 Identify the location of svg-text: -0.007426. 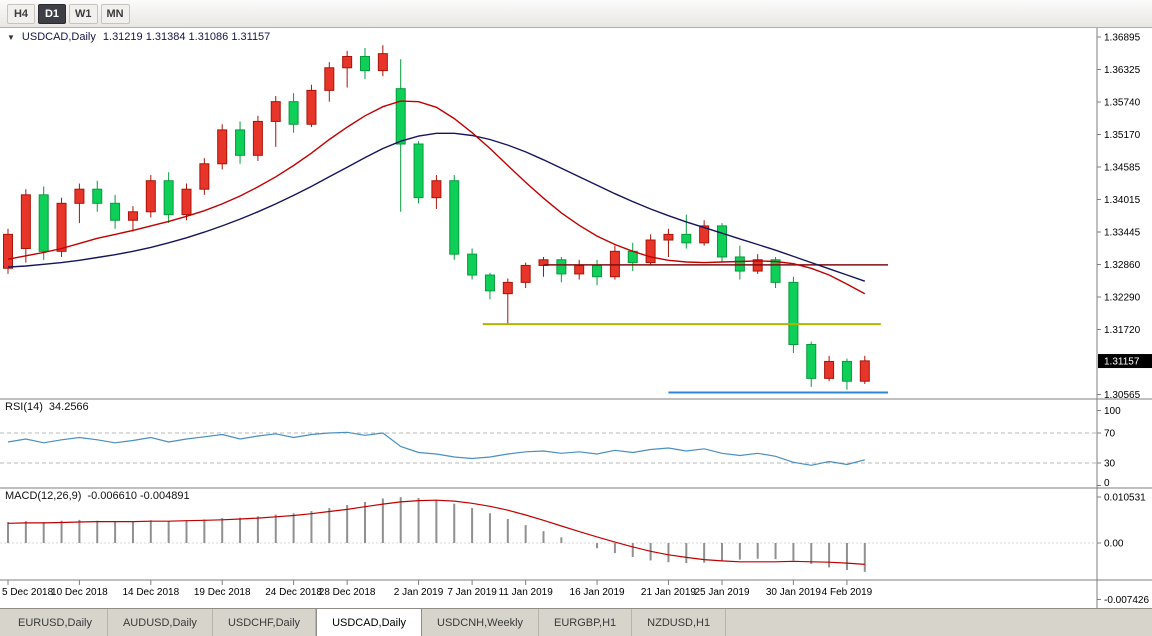
(1126, 600).